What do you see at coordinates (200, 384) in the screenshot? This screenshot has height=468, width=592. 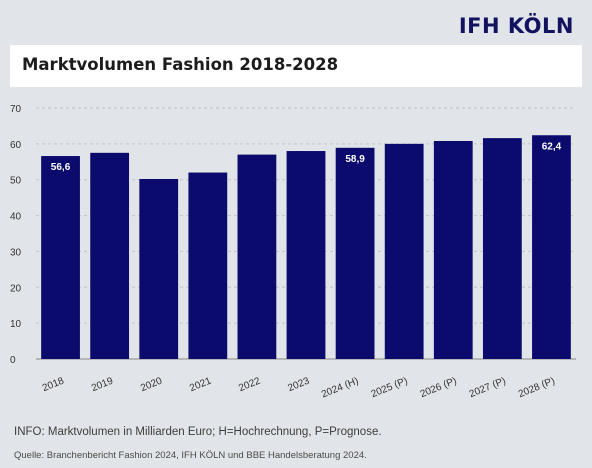 I see `x-tick-label: 2021` at bounding box center [200, 384].